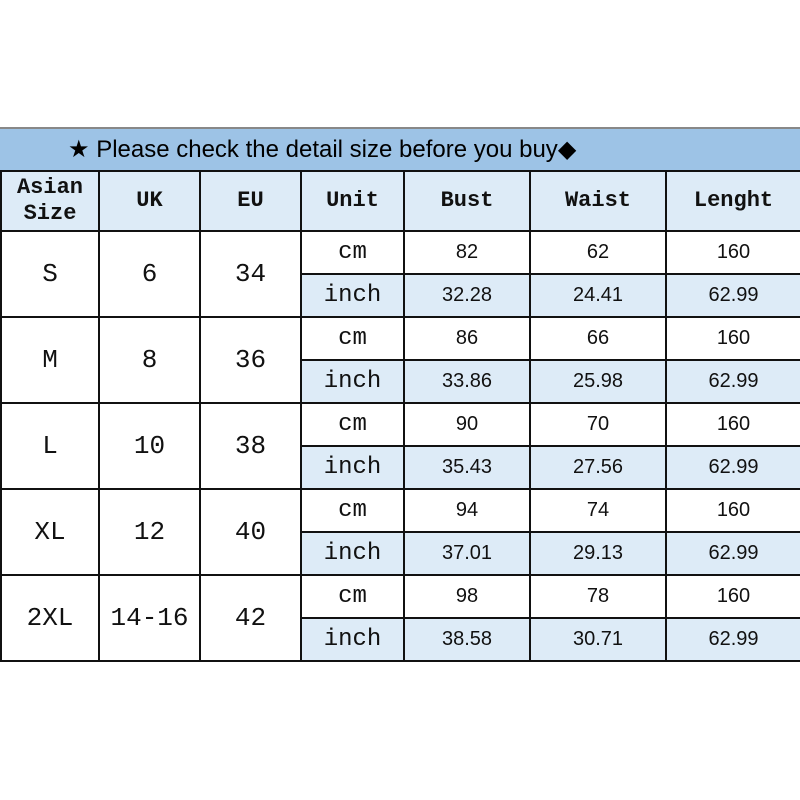 This screenshot has height=800, width=800. I want to click on asian-size-cell: XL, so click(50, 532).